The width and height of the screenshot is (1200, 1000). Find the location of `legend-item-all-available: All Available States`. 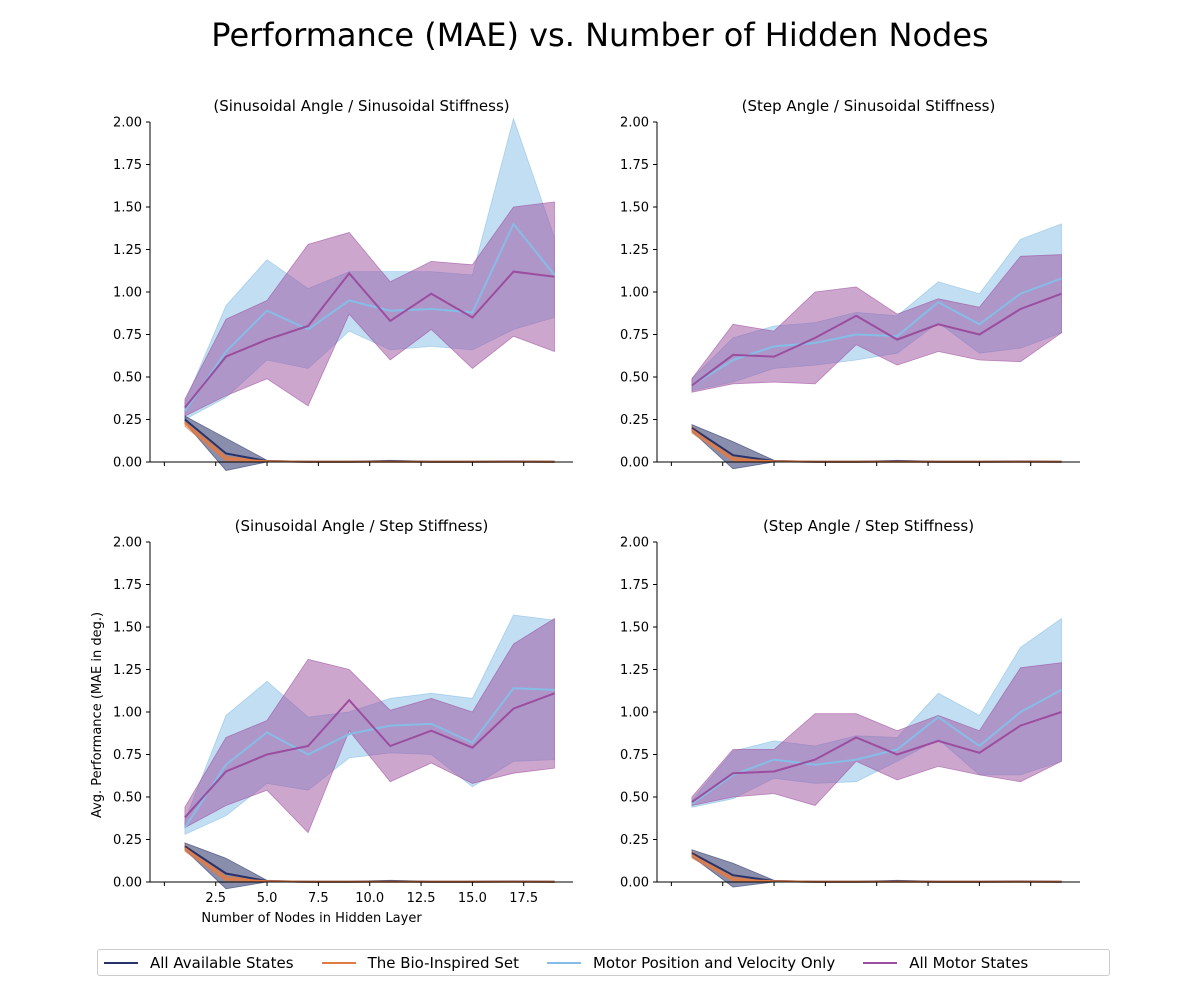

legend-item-all-available: All Available States is located at coordinates (199, 963).